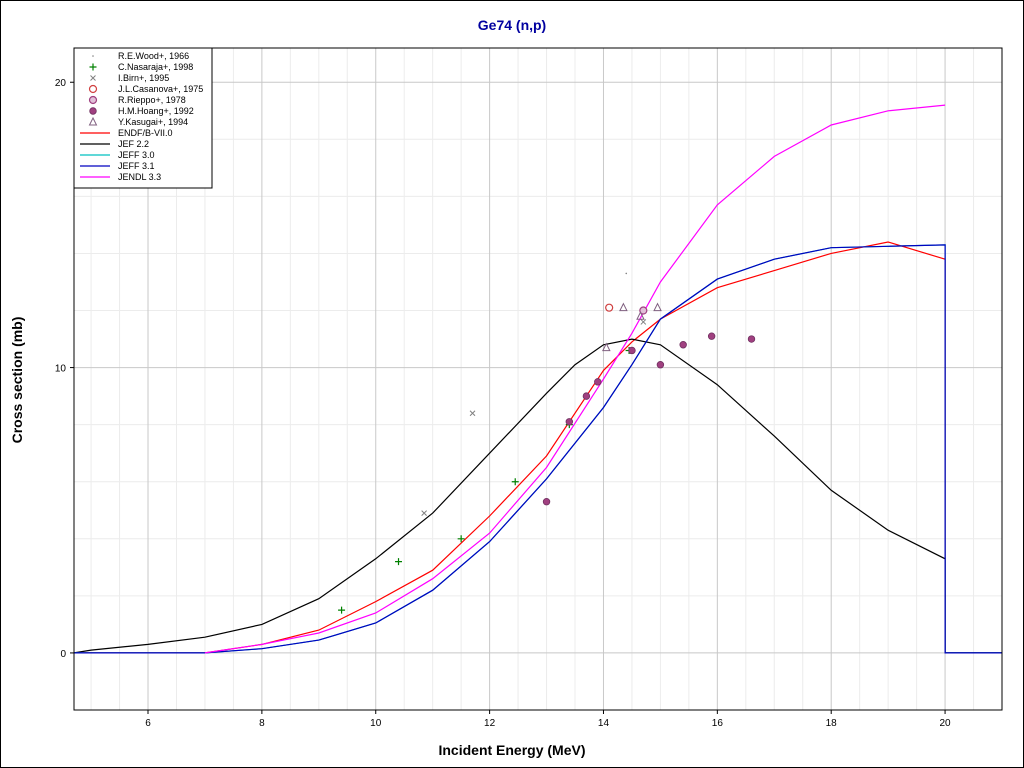 The width and height of the screenshot is (1024, 768). Describe the element at coordinates (155, 67) in the screenshot. I see `legend-label: C.Nasaraja+, 1998` at that location.